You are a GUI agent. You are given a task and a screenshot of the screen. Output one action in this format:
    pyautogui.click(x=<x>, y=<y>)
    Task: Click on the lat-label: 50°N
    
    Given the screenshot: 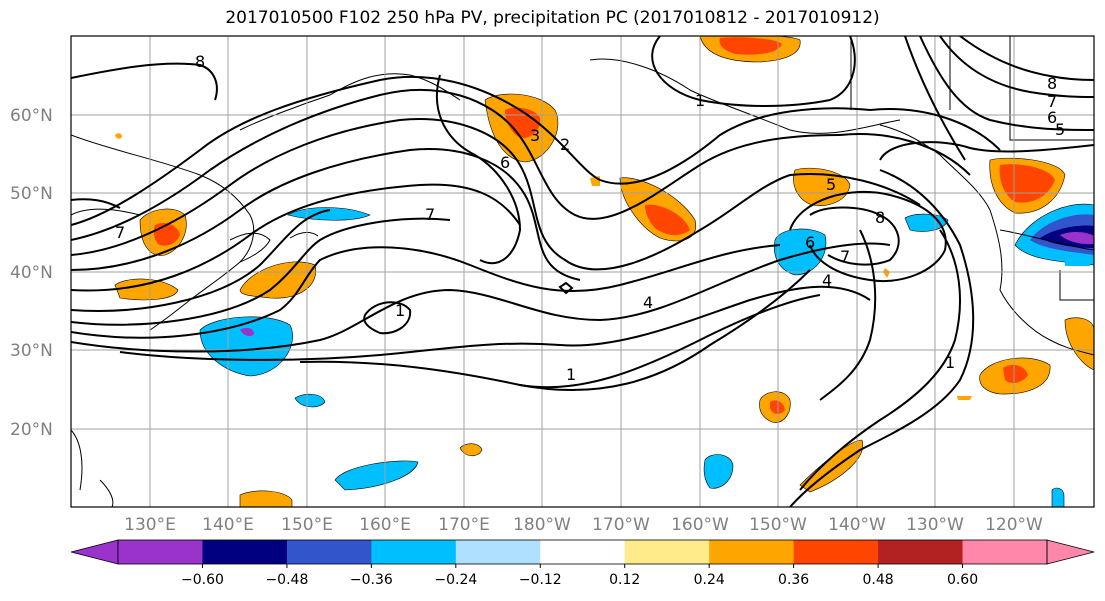 What is the action you would take?
    pyautogui.click(x=31, y=194)
    